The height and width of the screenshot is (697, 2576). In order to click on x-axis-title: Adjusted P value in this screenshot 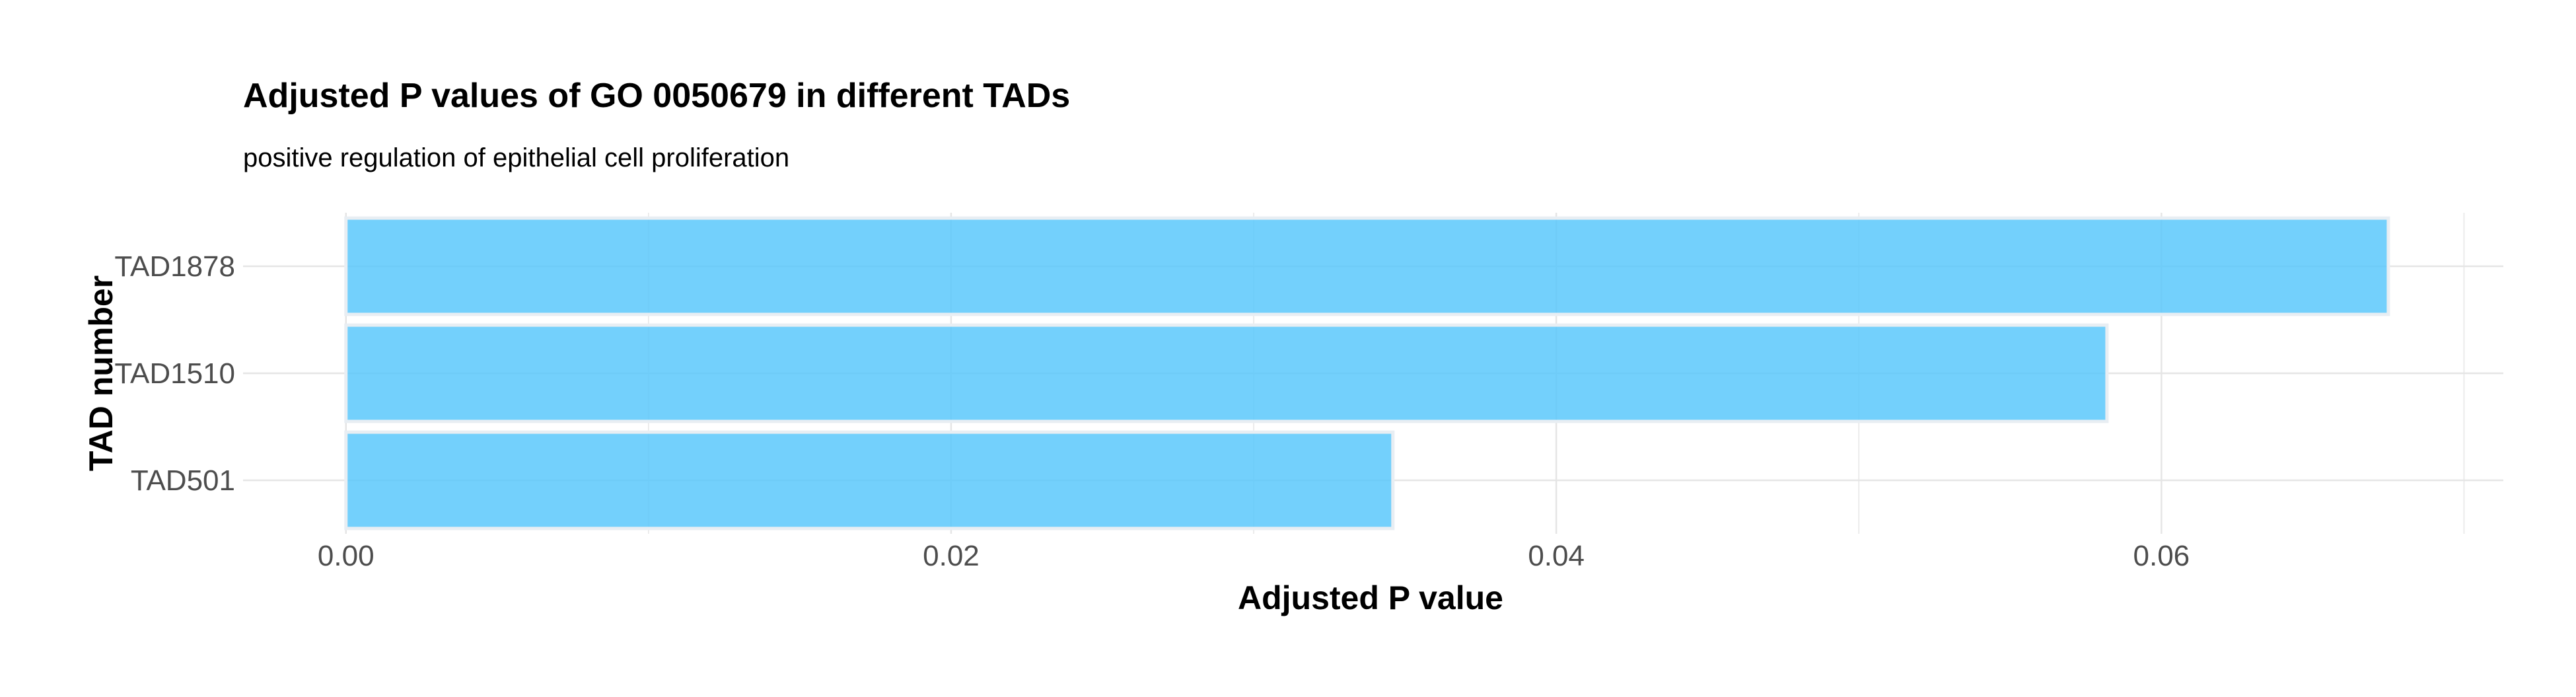, I will do `click(1370, 597)`.